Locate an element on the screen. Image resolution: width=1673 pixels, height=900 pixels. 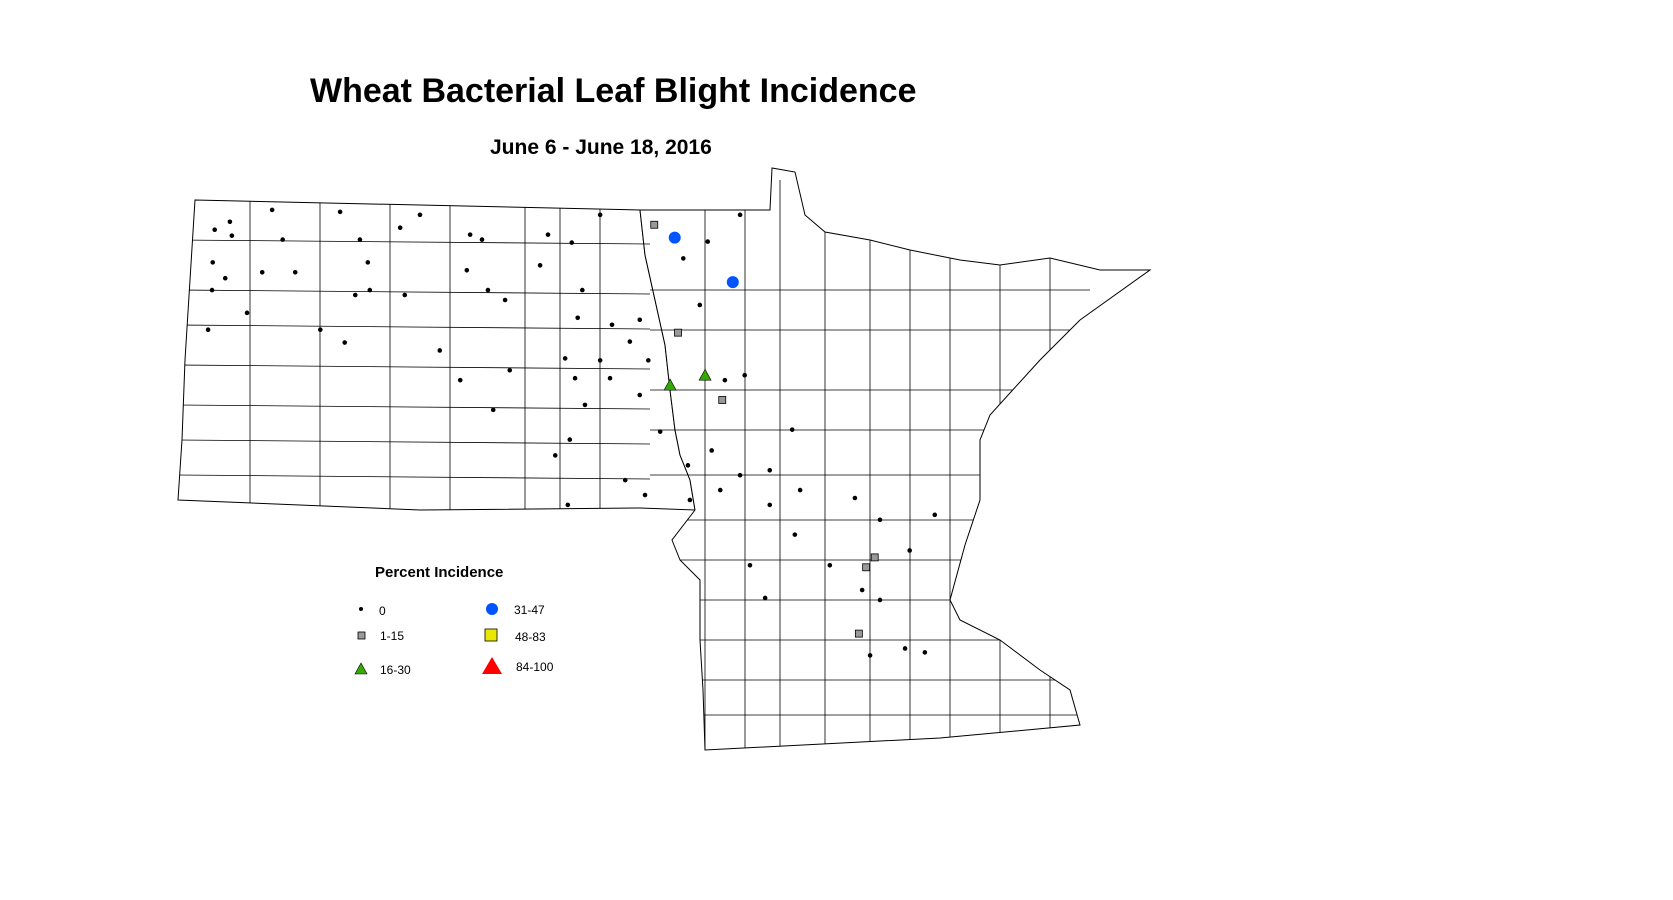
map-subtitle: June 6 - June 18, 2016 is located at coordinates (601, 147).